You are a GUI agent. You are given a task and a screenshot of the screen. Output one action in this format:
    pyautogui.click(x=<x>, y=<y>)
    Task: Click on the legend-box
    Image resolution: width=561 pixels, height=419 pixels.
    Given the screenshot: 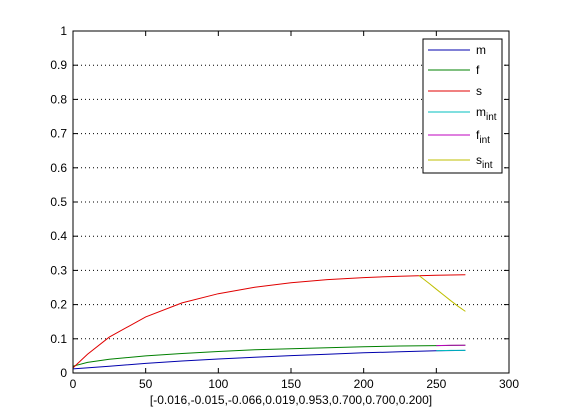 What is the action you would take?
    pyautogui.click(x=462, y=106)
    